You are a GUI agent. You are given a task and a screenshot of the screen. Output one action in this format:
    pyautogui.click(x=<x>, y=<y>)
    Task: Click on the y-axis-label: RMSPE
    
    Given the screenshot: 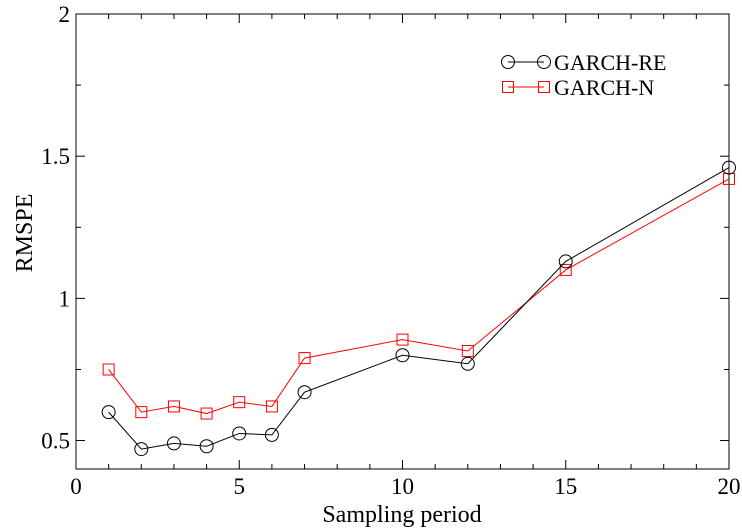 What is the action you would take?
    pyautogui.click(x=25, y=233)
    